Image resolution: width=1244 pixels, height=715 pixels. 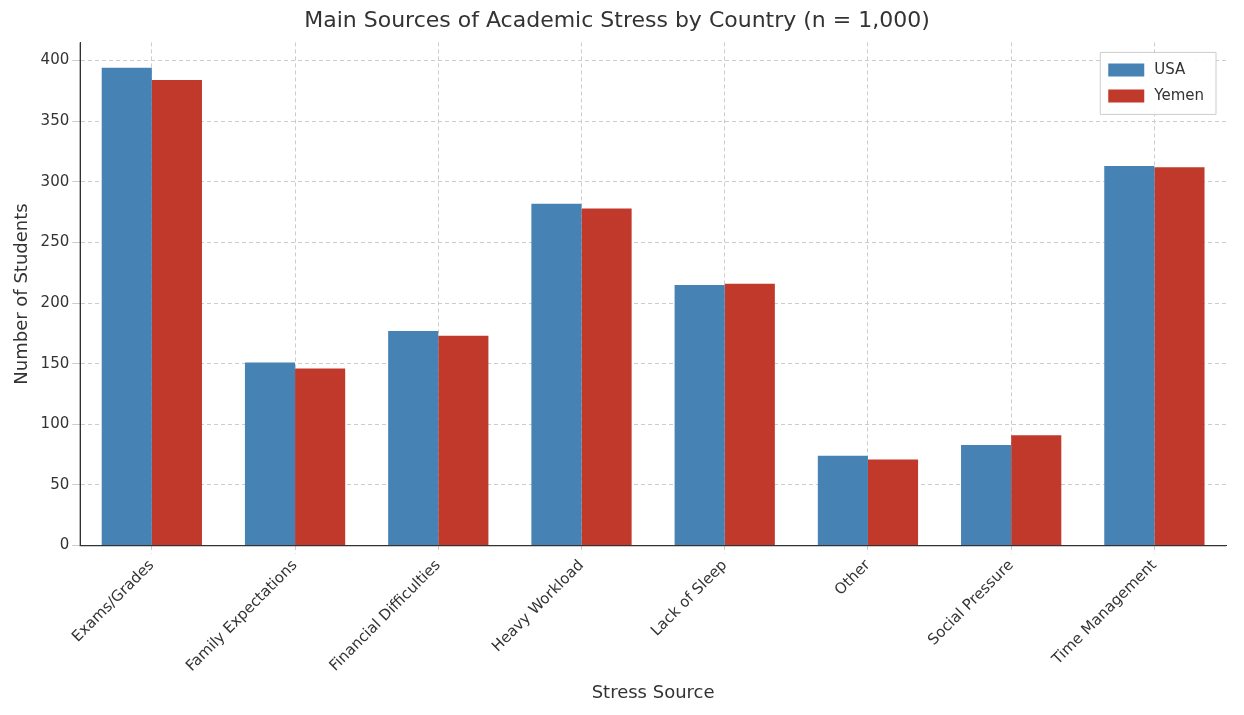 What do you see at coordinates (55, 301) in the screenshot?
I see `y-tick-label: 200` at bounding box center [55, 301].